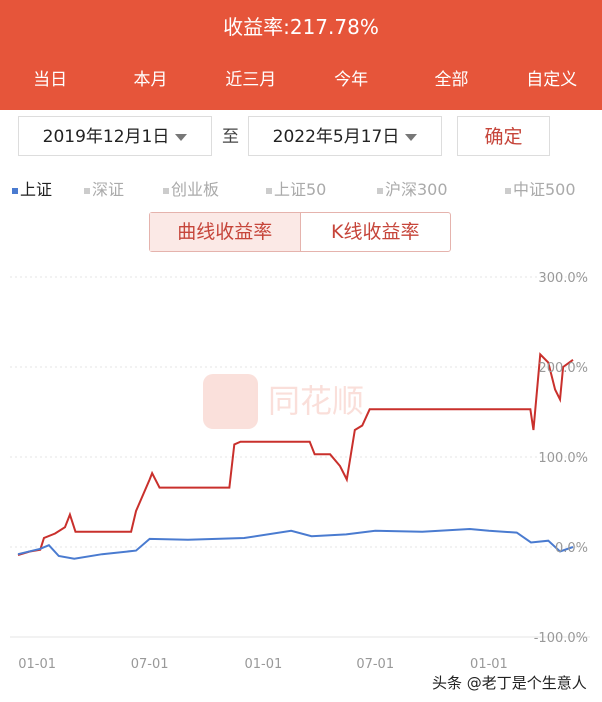 The width and height of the screenshot is (602, 702). What do you see at coordinates (296, 188) in the screenshot?
I see `legend-sse50: 上证50` at bounding box center [296, 188].